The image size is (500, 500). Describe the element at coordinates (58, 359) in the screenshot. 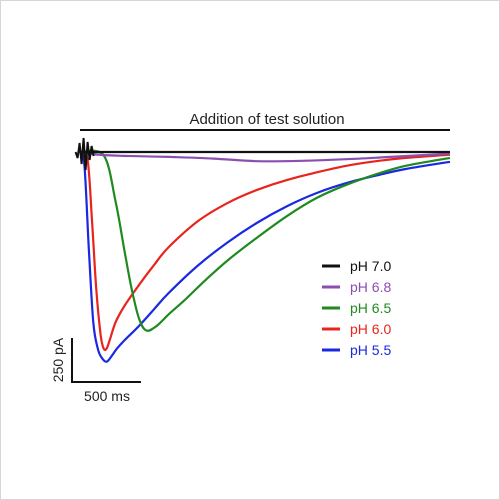

I see `current-scale-label: 250 pA` at that location.